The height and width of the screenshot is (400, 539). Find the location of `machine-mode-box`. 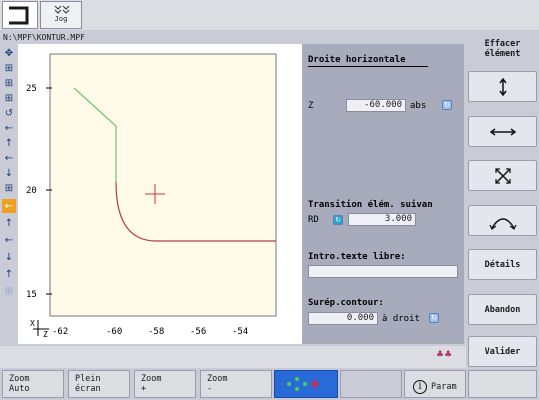

machine-mode-box is located at coordinates (20, 15).